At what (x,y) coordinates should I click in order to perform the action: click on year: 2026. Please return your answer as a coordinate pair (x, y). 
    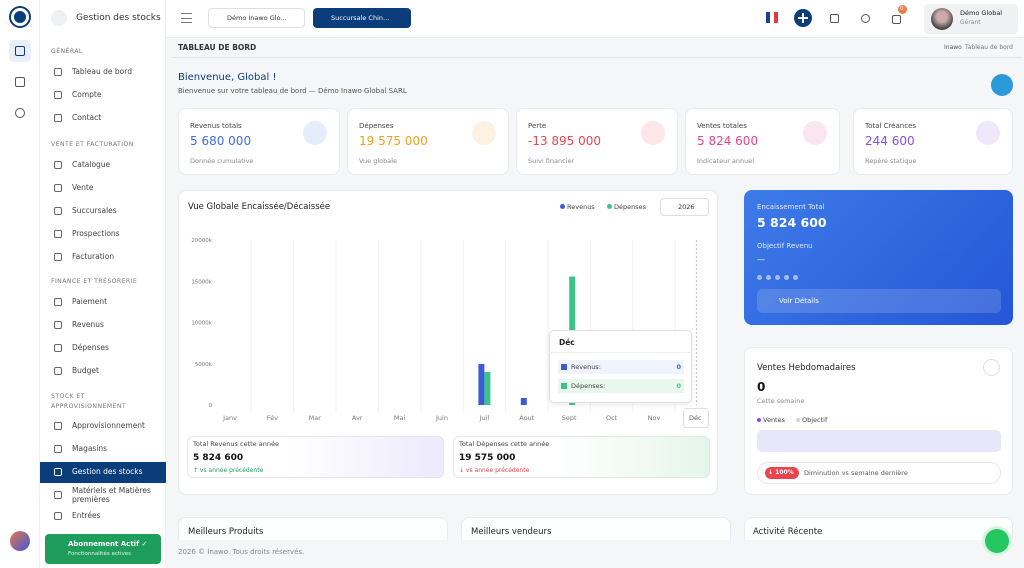
    Looking at the image, I should click on (686, 207).